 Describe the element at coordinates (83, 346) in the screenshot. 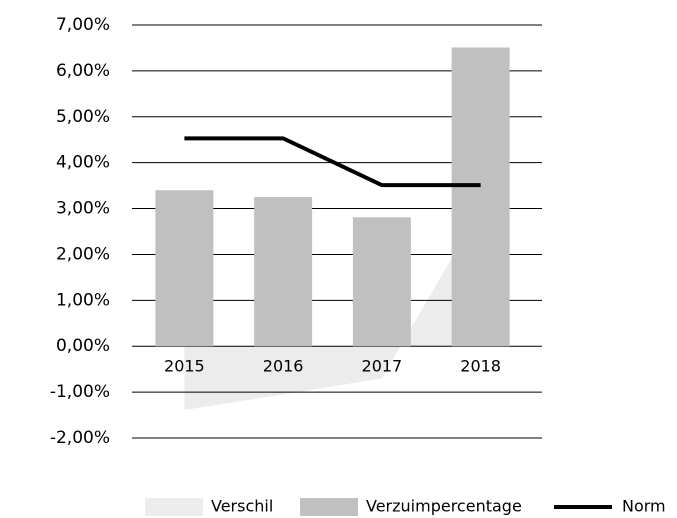

I see `y-tick-label: 0,00%` at that location.